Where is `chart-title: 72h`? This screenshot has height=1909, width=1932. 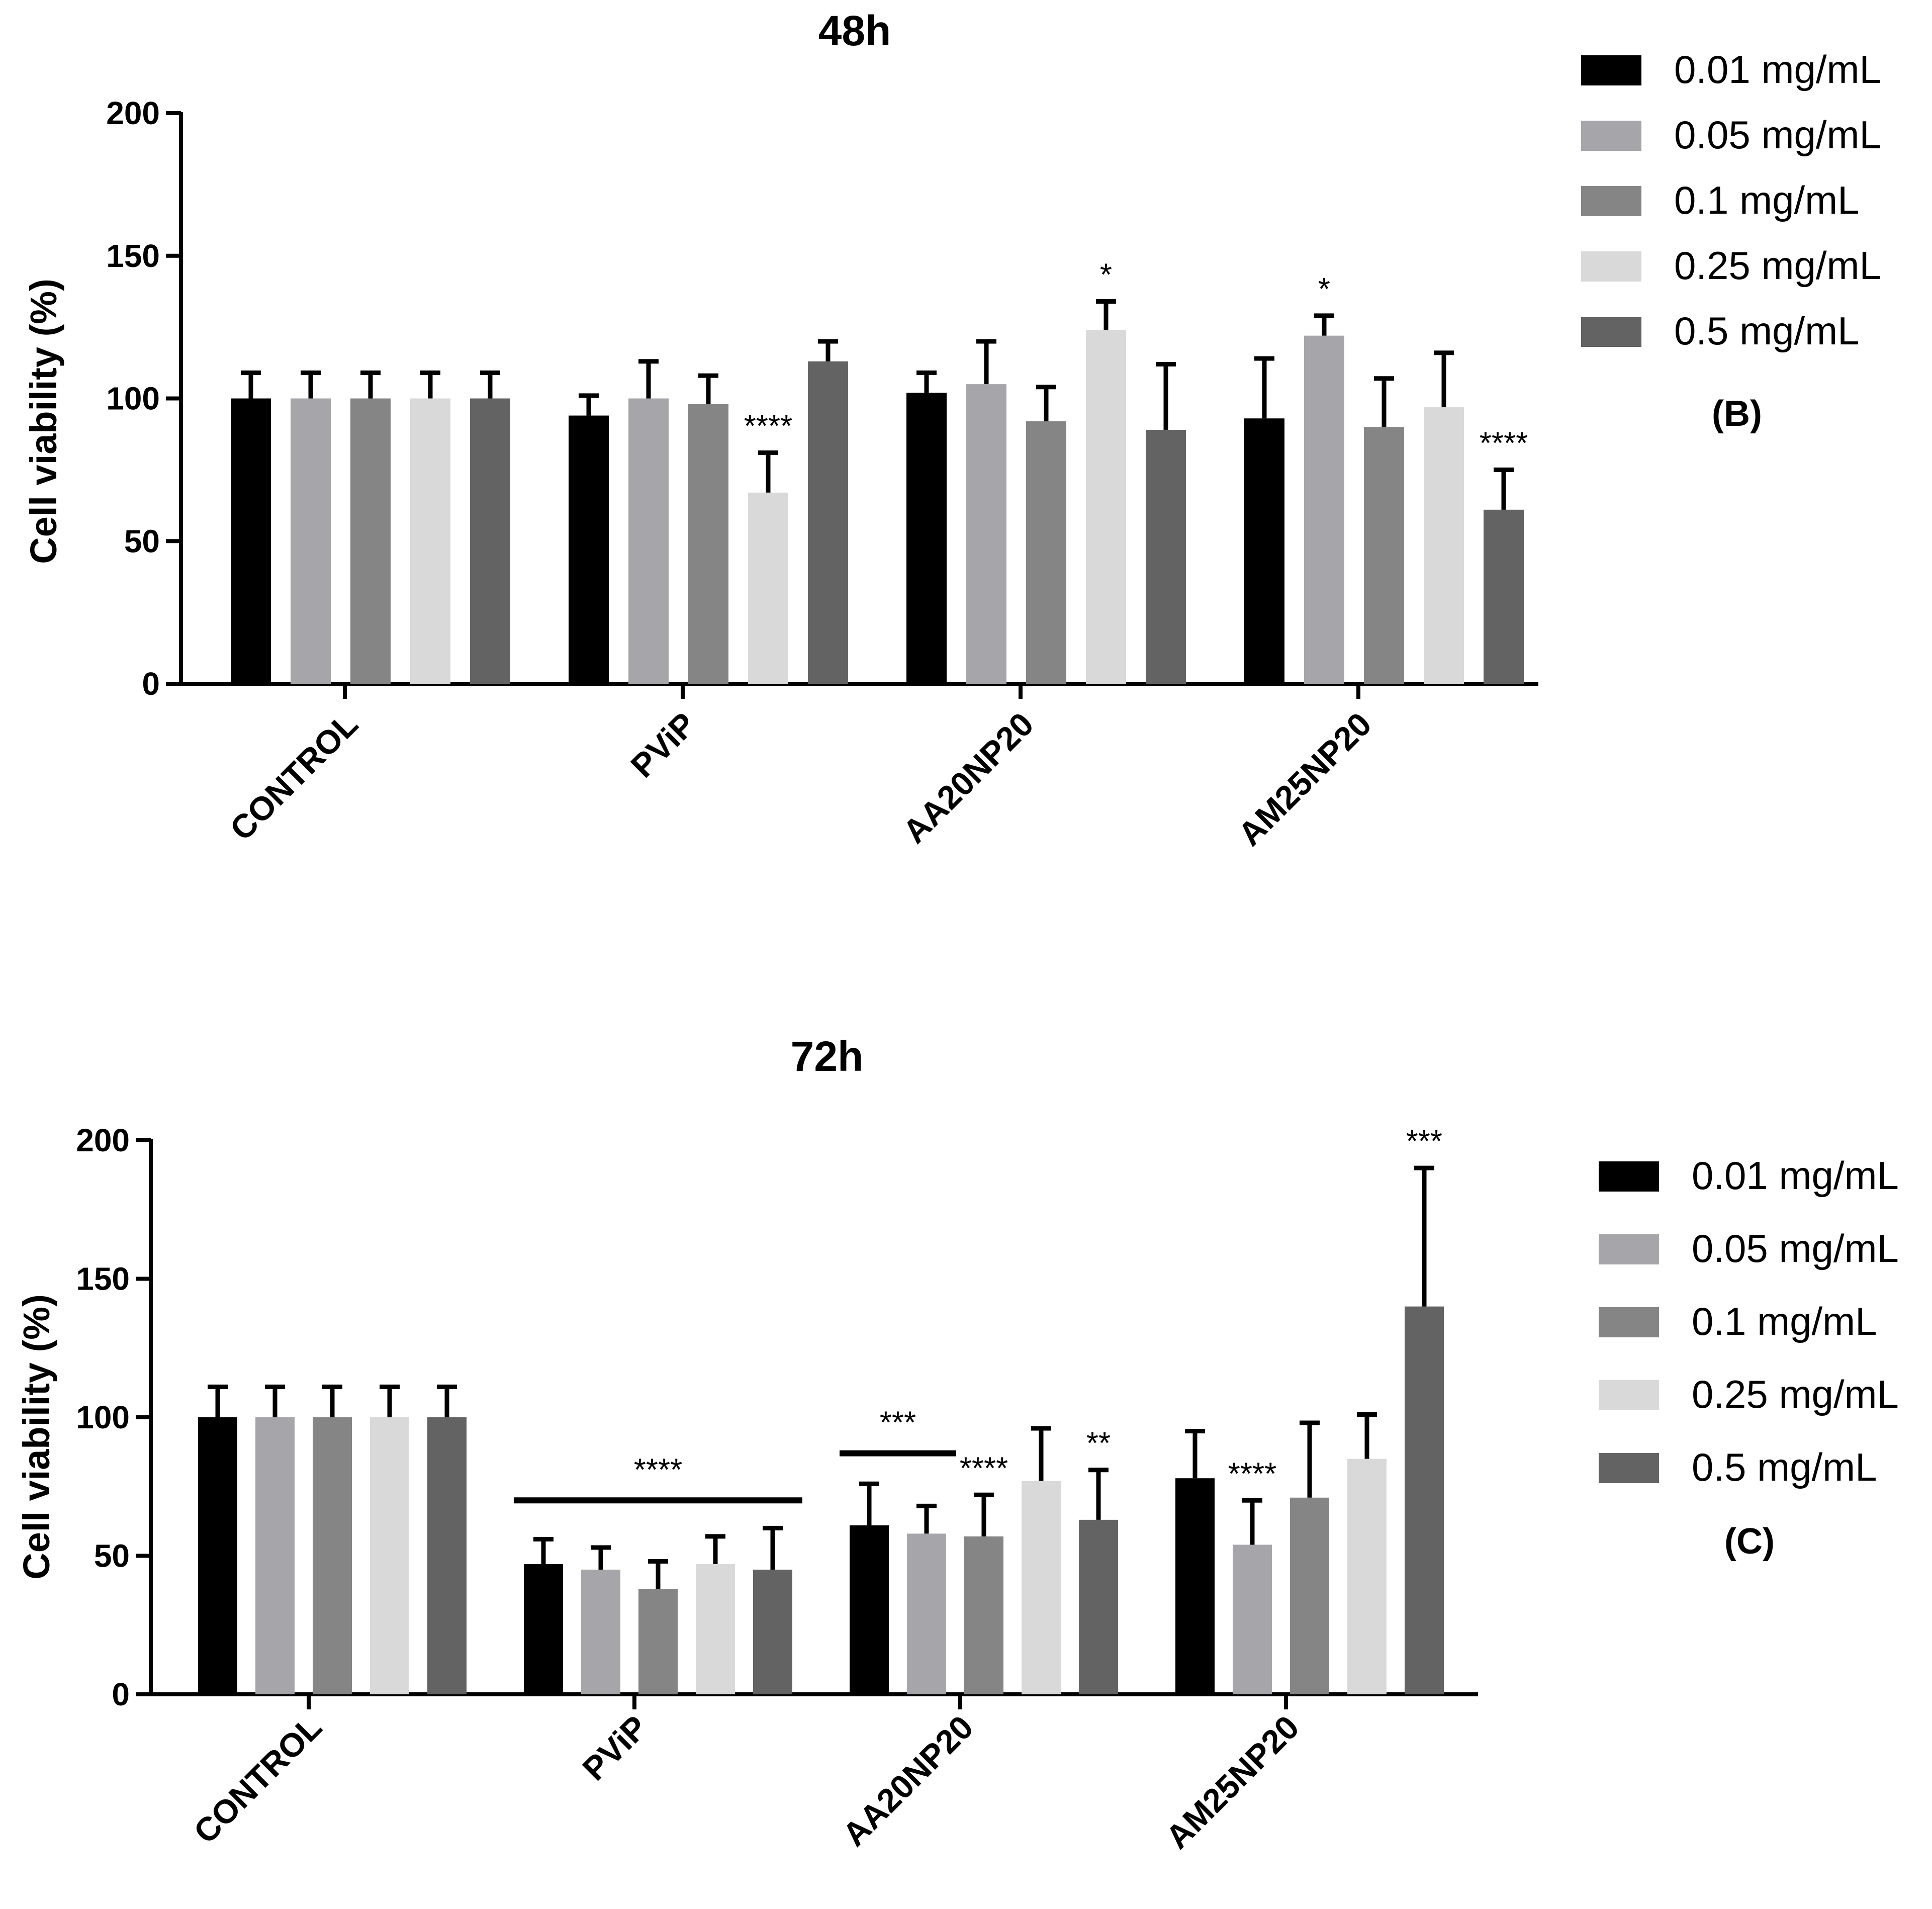
chart-title: 72h is located at coordinates (827, 1056).